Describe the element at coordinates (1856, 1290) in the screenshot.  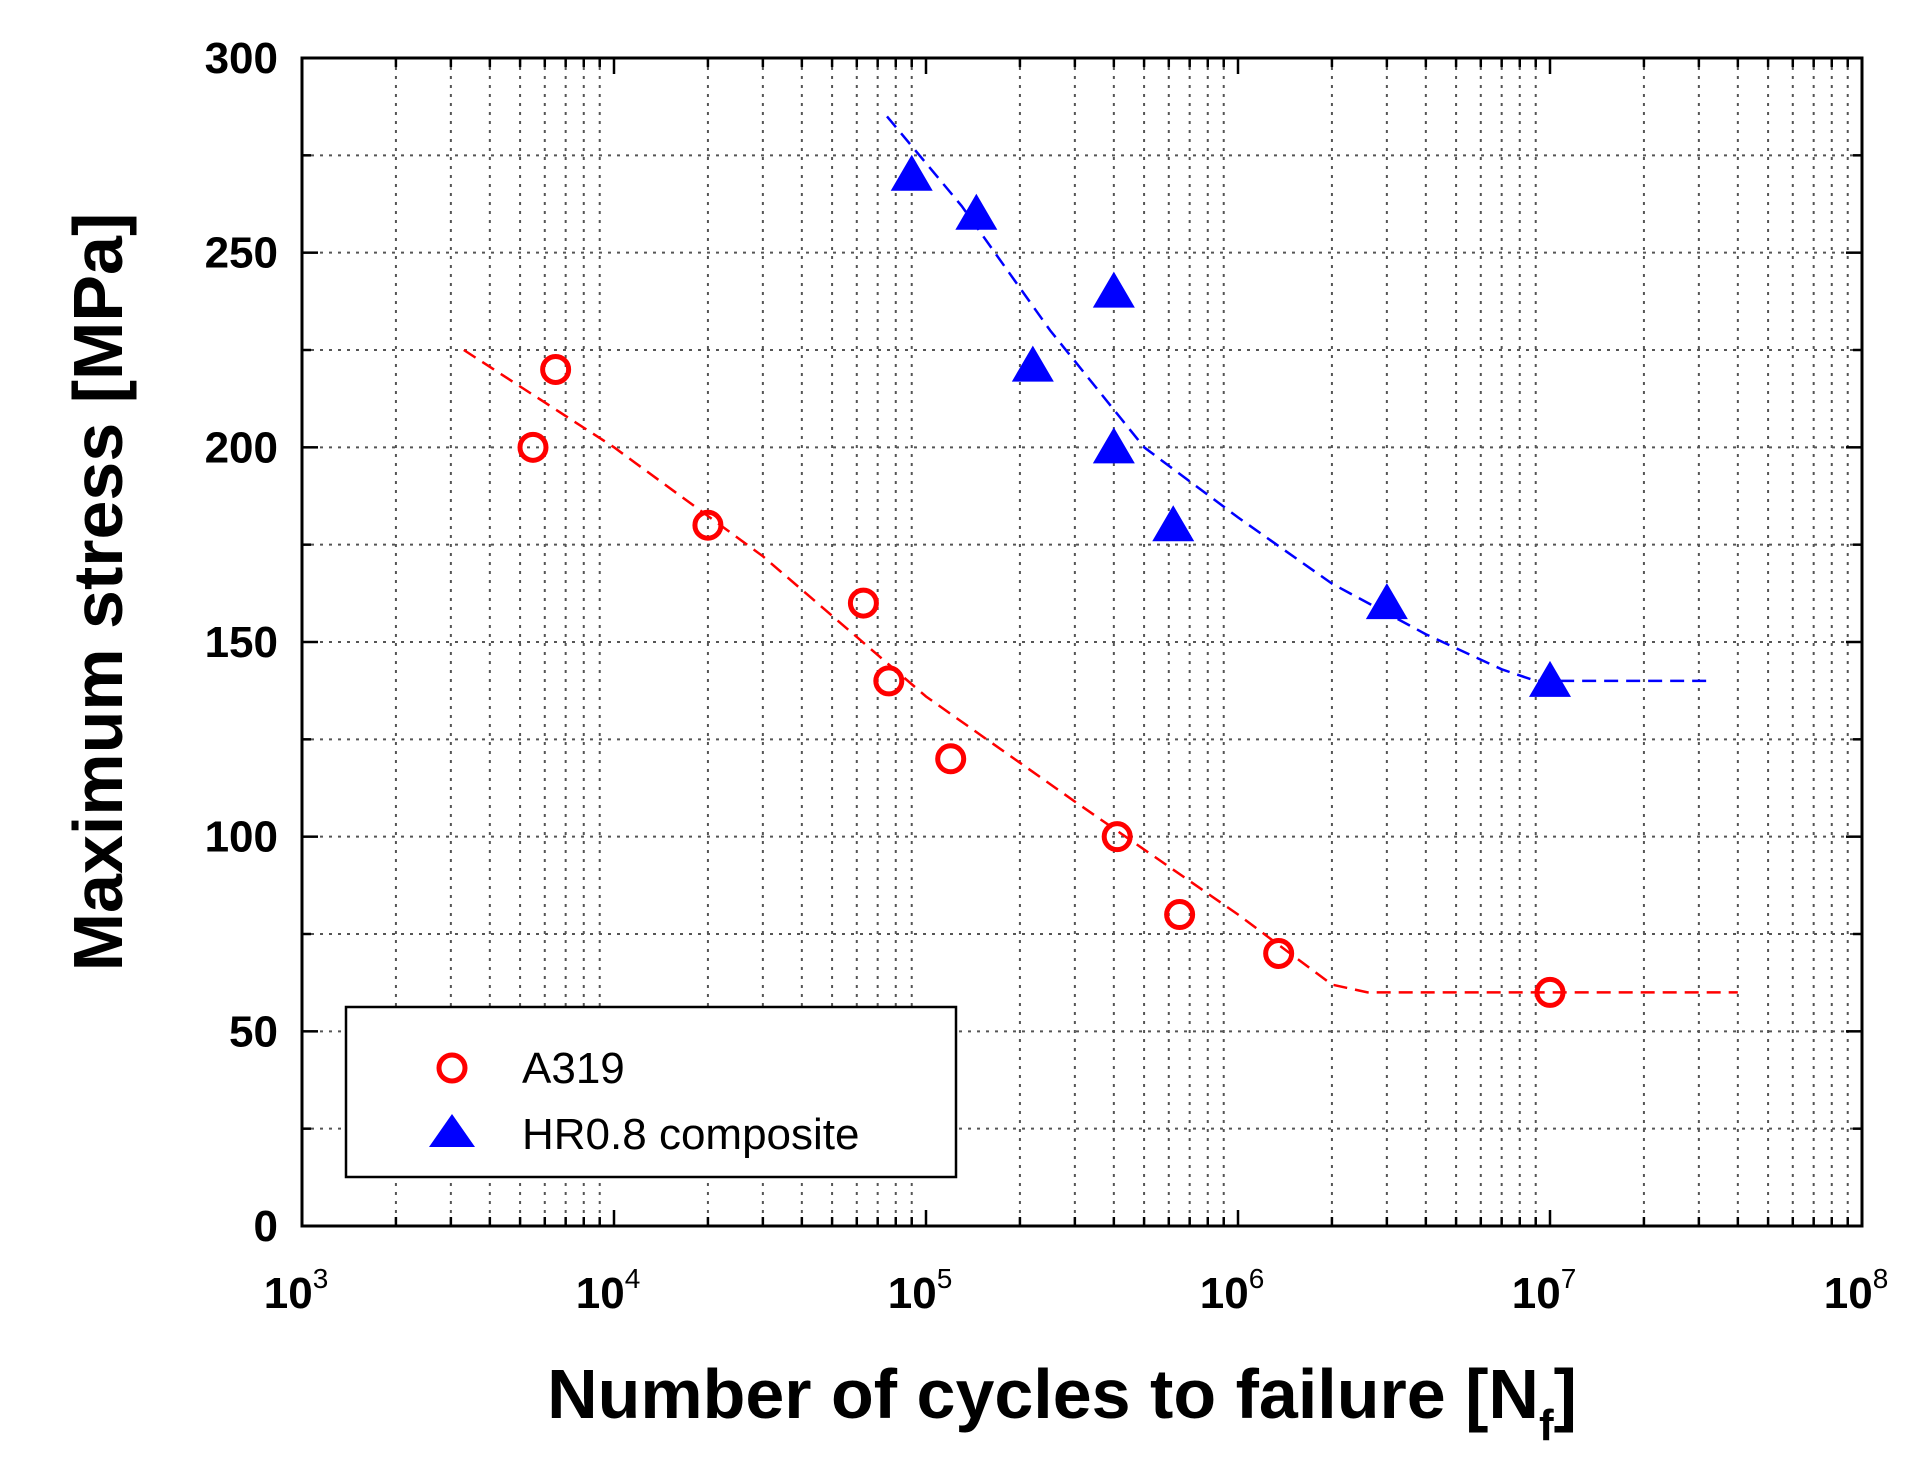
I see `x-tick-label: 10⁸` at that location.